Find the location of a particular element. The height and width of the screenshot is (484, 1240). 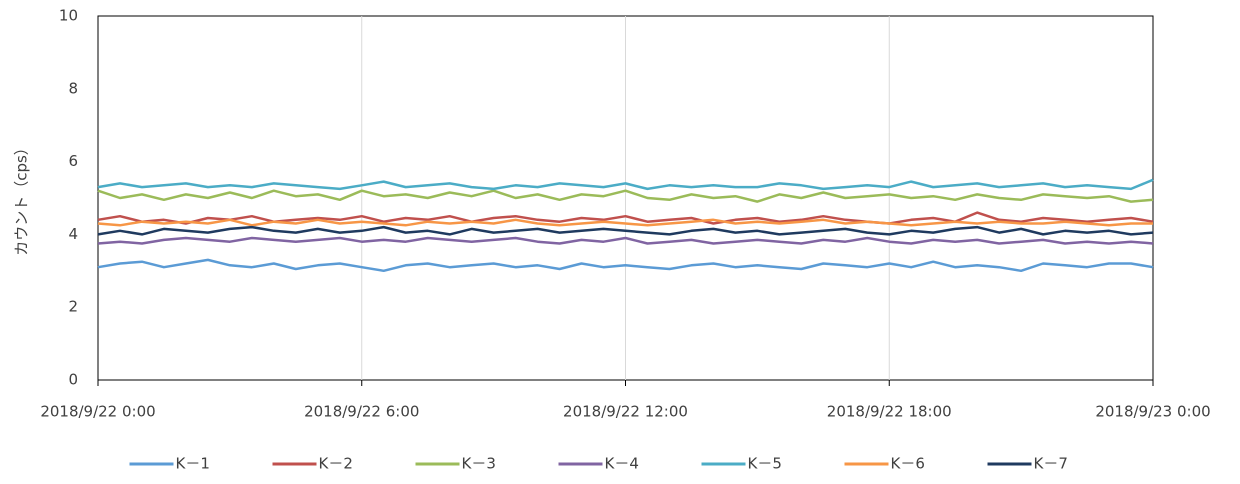

legend-label: K－5 is located at coordinates (765, 464).